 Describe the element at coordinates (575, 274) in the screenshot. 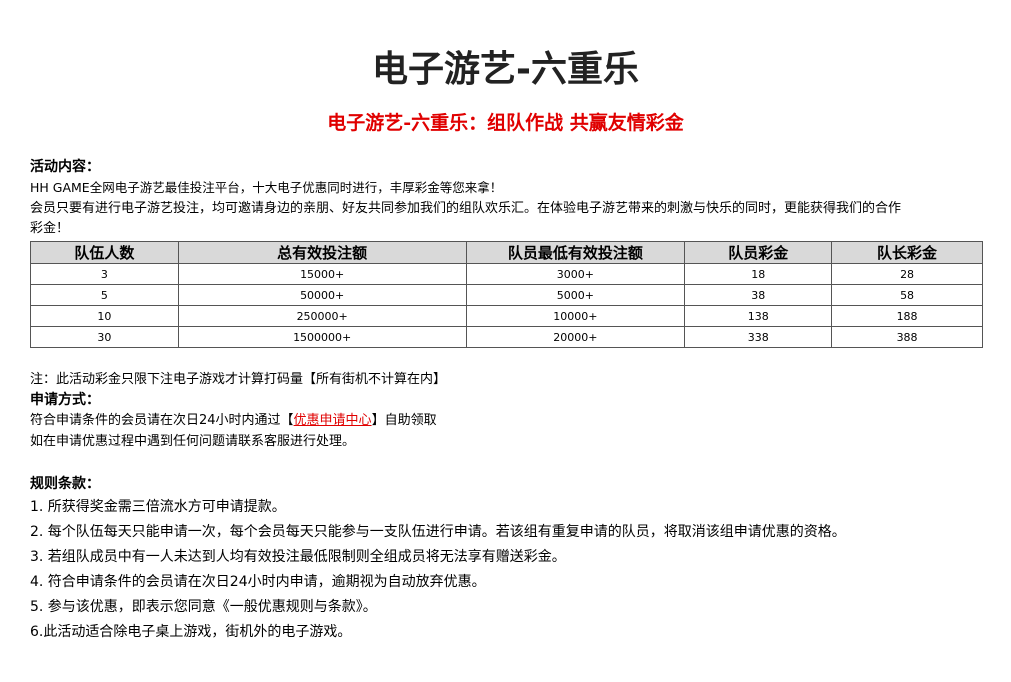

I see `table-cell: 3000+` at that location.